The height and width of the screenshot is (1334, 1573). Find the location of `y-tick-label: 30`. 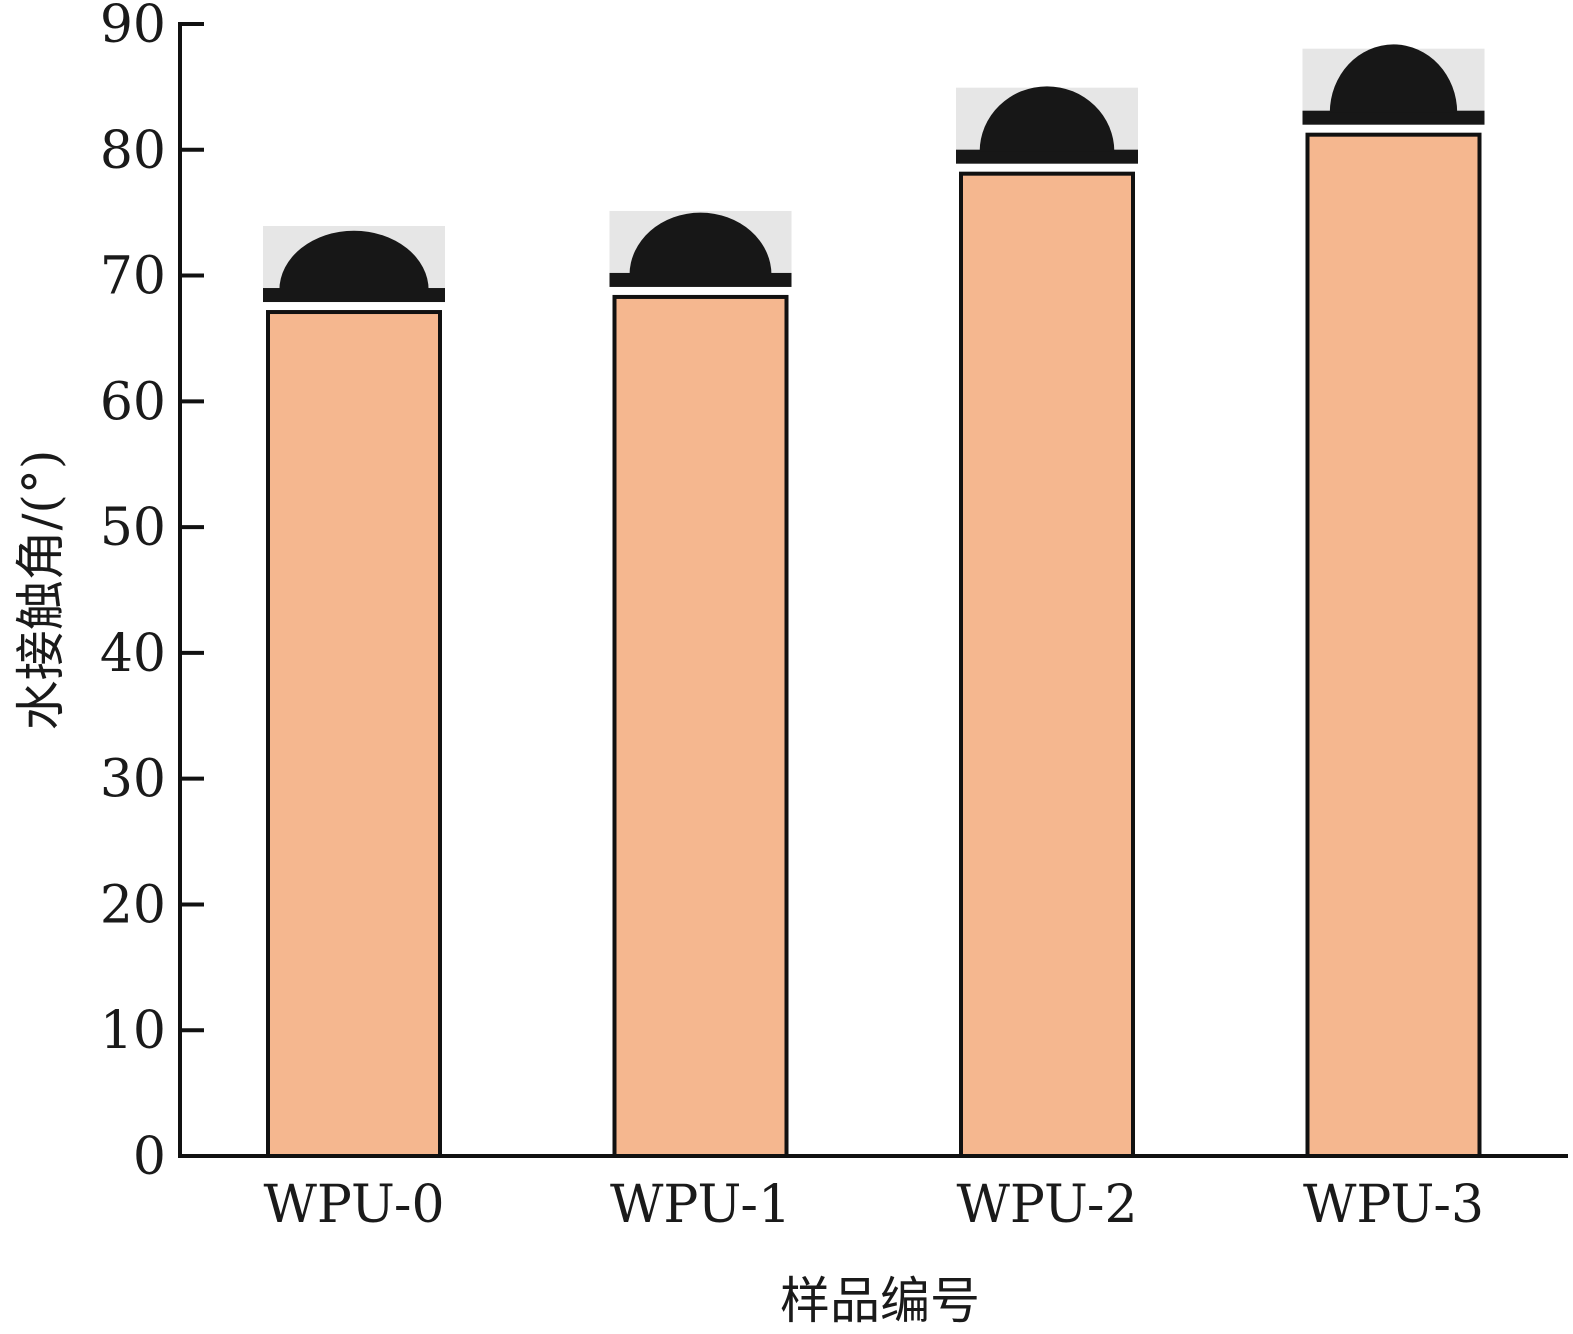

y-tick-label: 30 is located at coordinates (133, 780).